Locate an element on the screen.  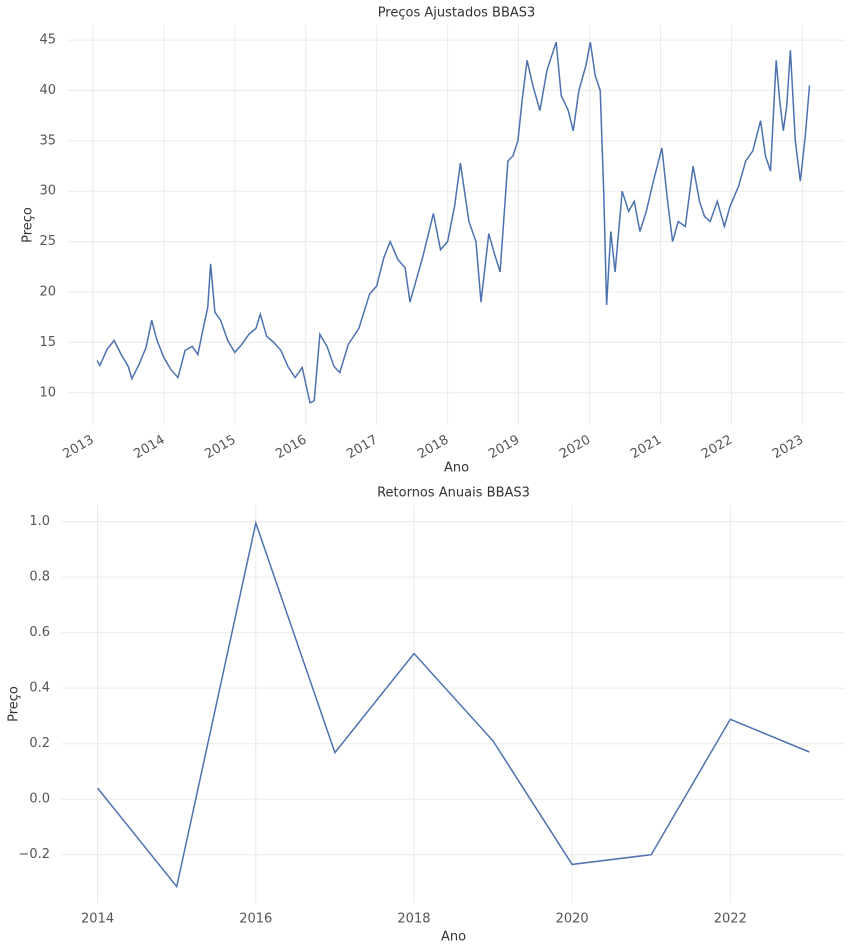
x-tick-label: 2019 is located at coordinates (504, 448).